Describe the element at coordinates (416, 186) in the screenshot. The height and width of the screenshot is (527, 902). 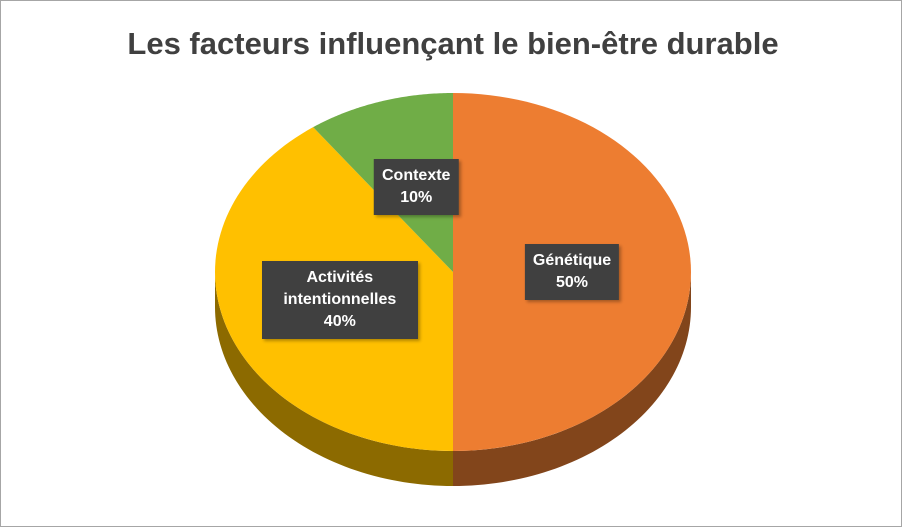
I see `data-label: Contexte 10%` at that location.